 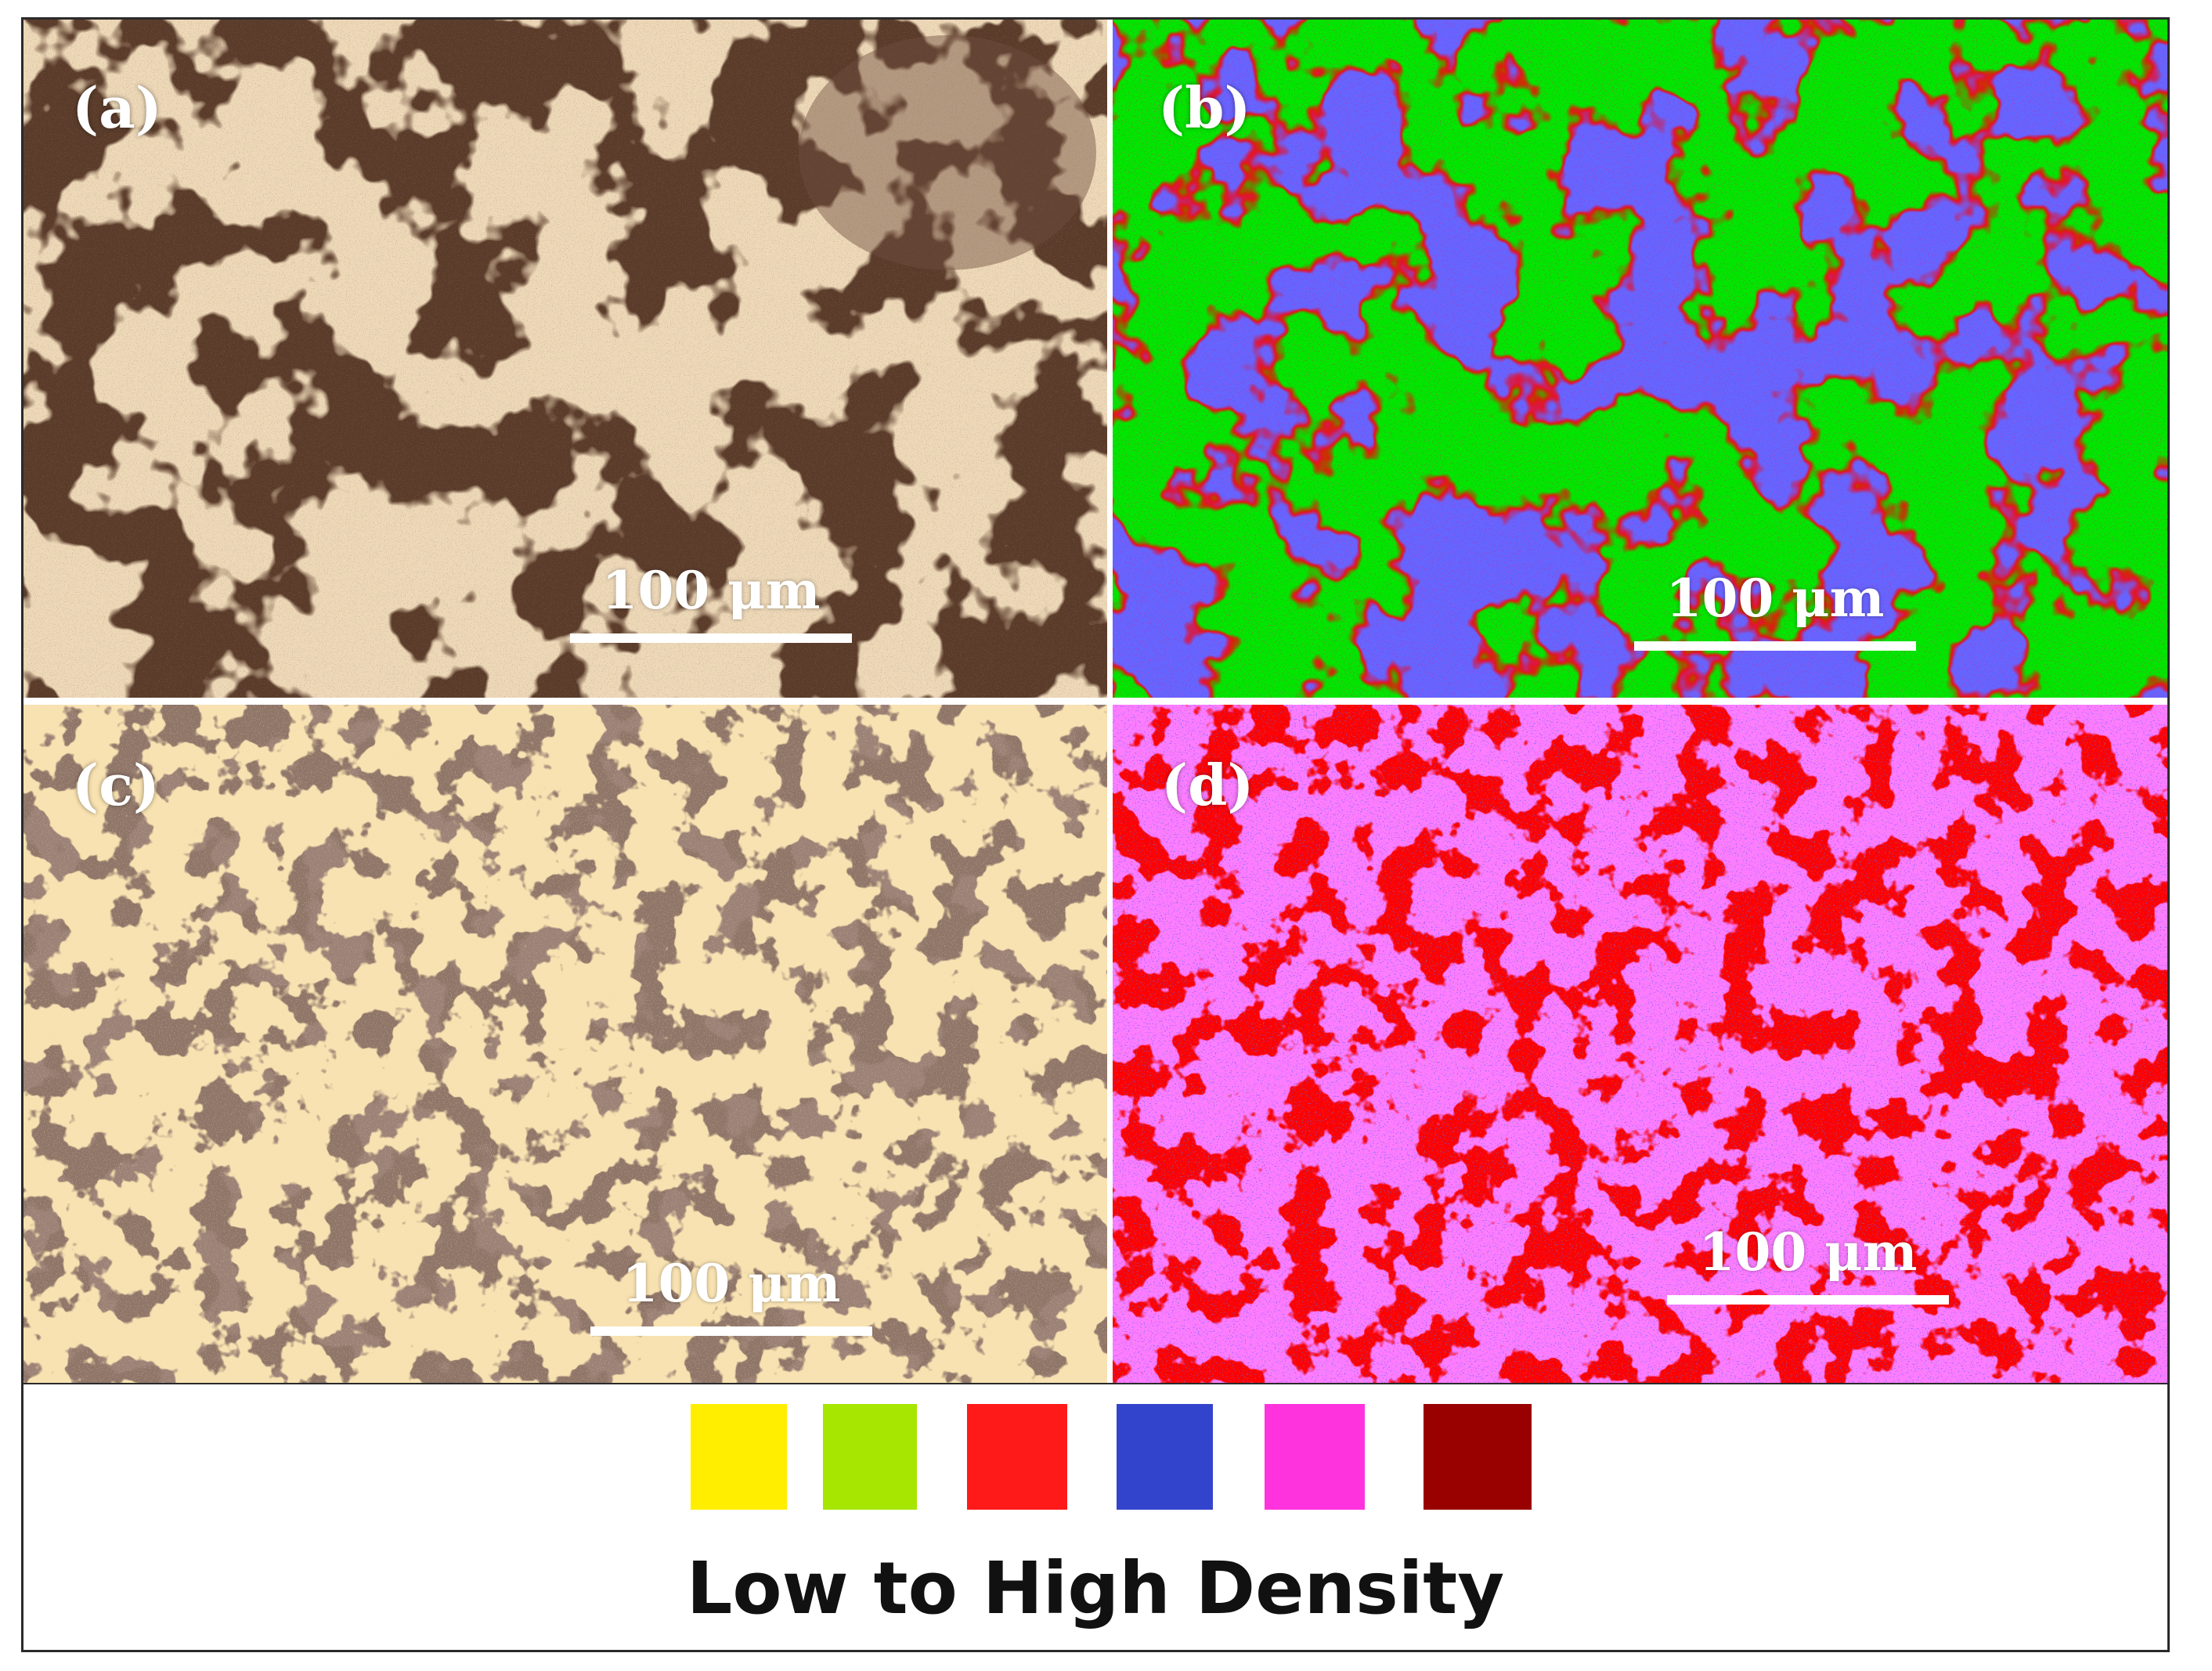 What do you see at coordinates (116, 785) in the screenshot?
I see `panel-c-label: (c)` at bounding box center [116, 785].